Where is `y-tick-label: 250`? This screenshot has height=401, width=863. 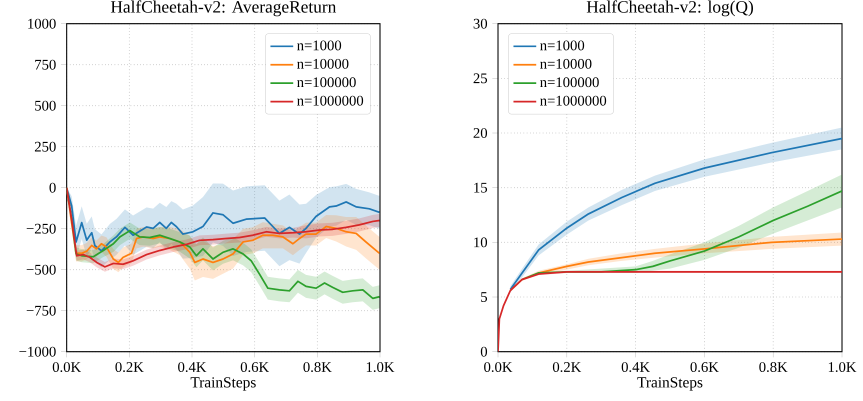 y-tick-label: 250 is located at coordinates (45, 147).